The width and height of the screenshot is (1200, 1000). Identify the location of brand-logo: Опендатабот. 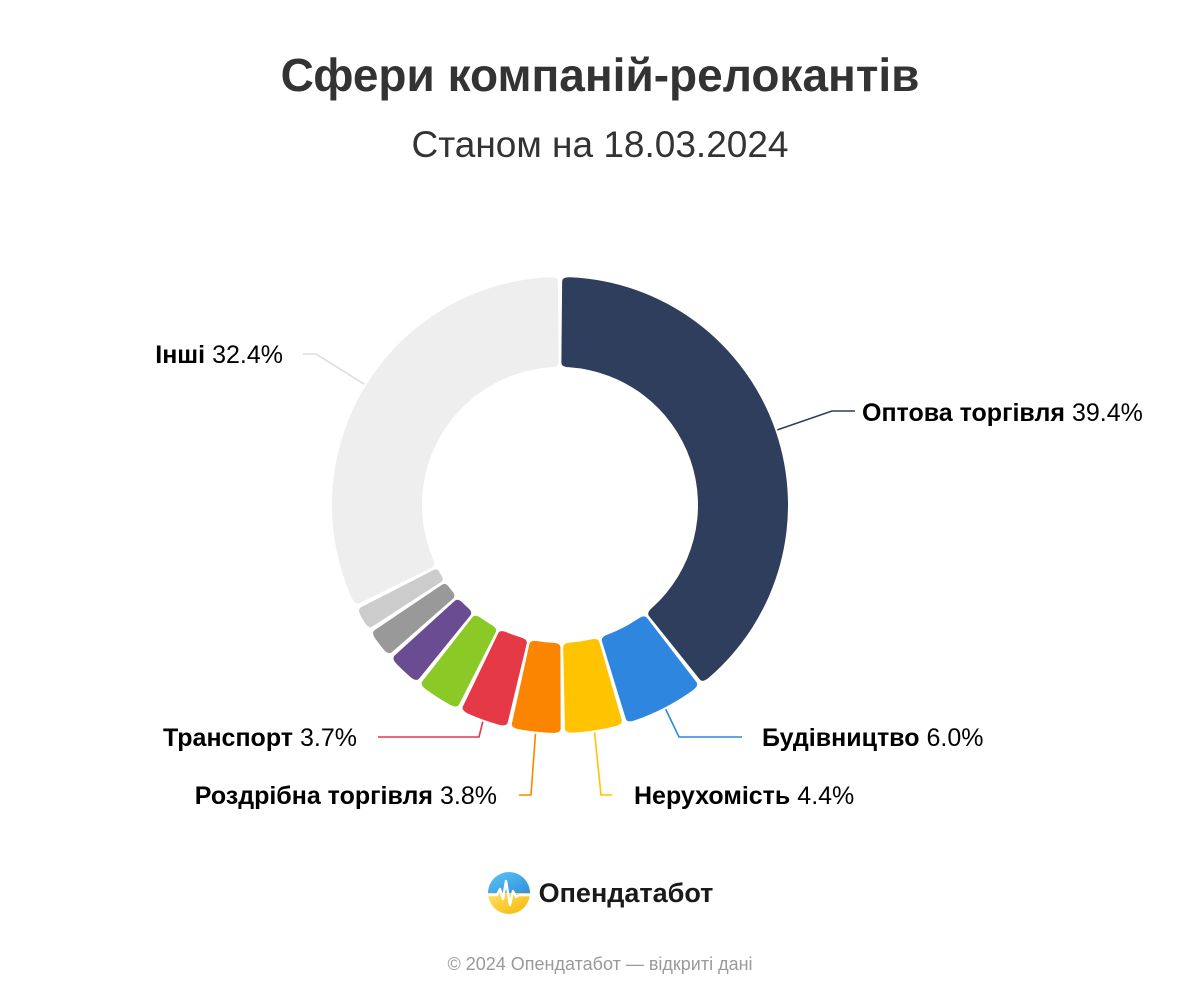
(600, 893).